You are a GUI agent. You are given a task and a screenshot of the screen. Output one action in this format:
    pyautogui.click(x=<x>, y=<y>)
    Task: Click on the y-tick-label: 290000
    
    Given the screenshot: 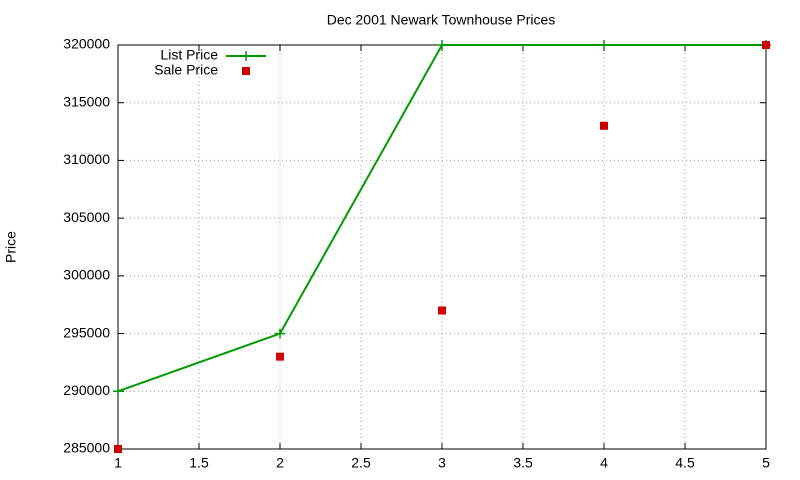 What is the action you would take?
    pyautogui.click(x=86, y=390)
    